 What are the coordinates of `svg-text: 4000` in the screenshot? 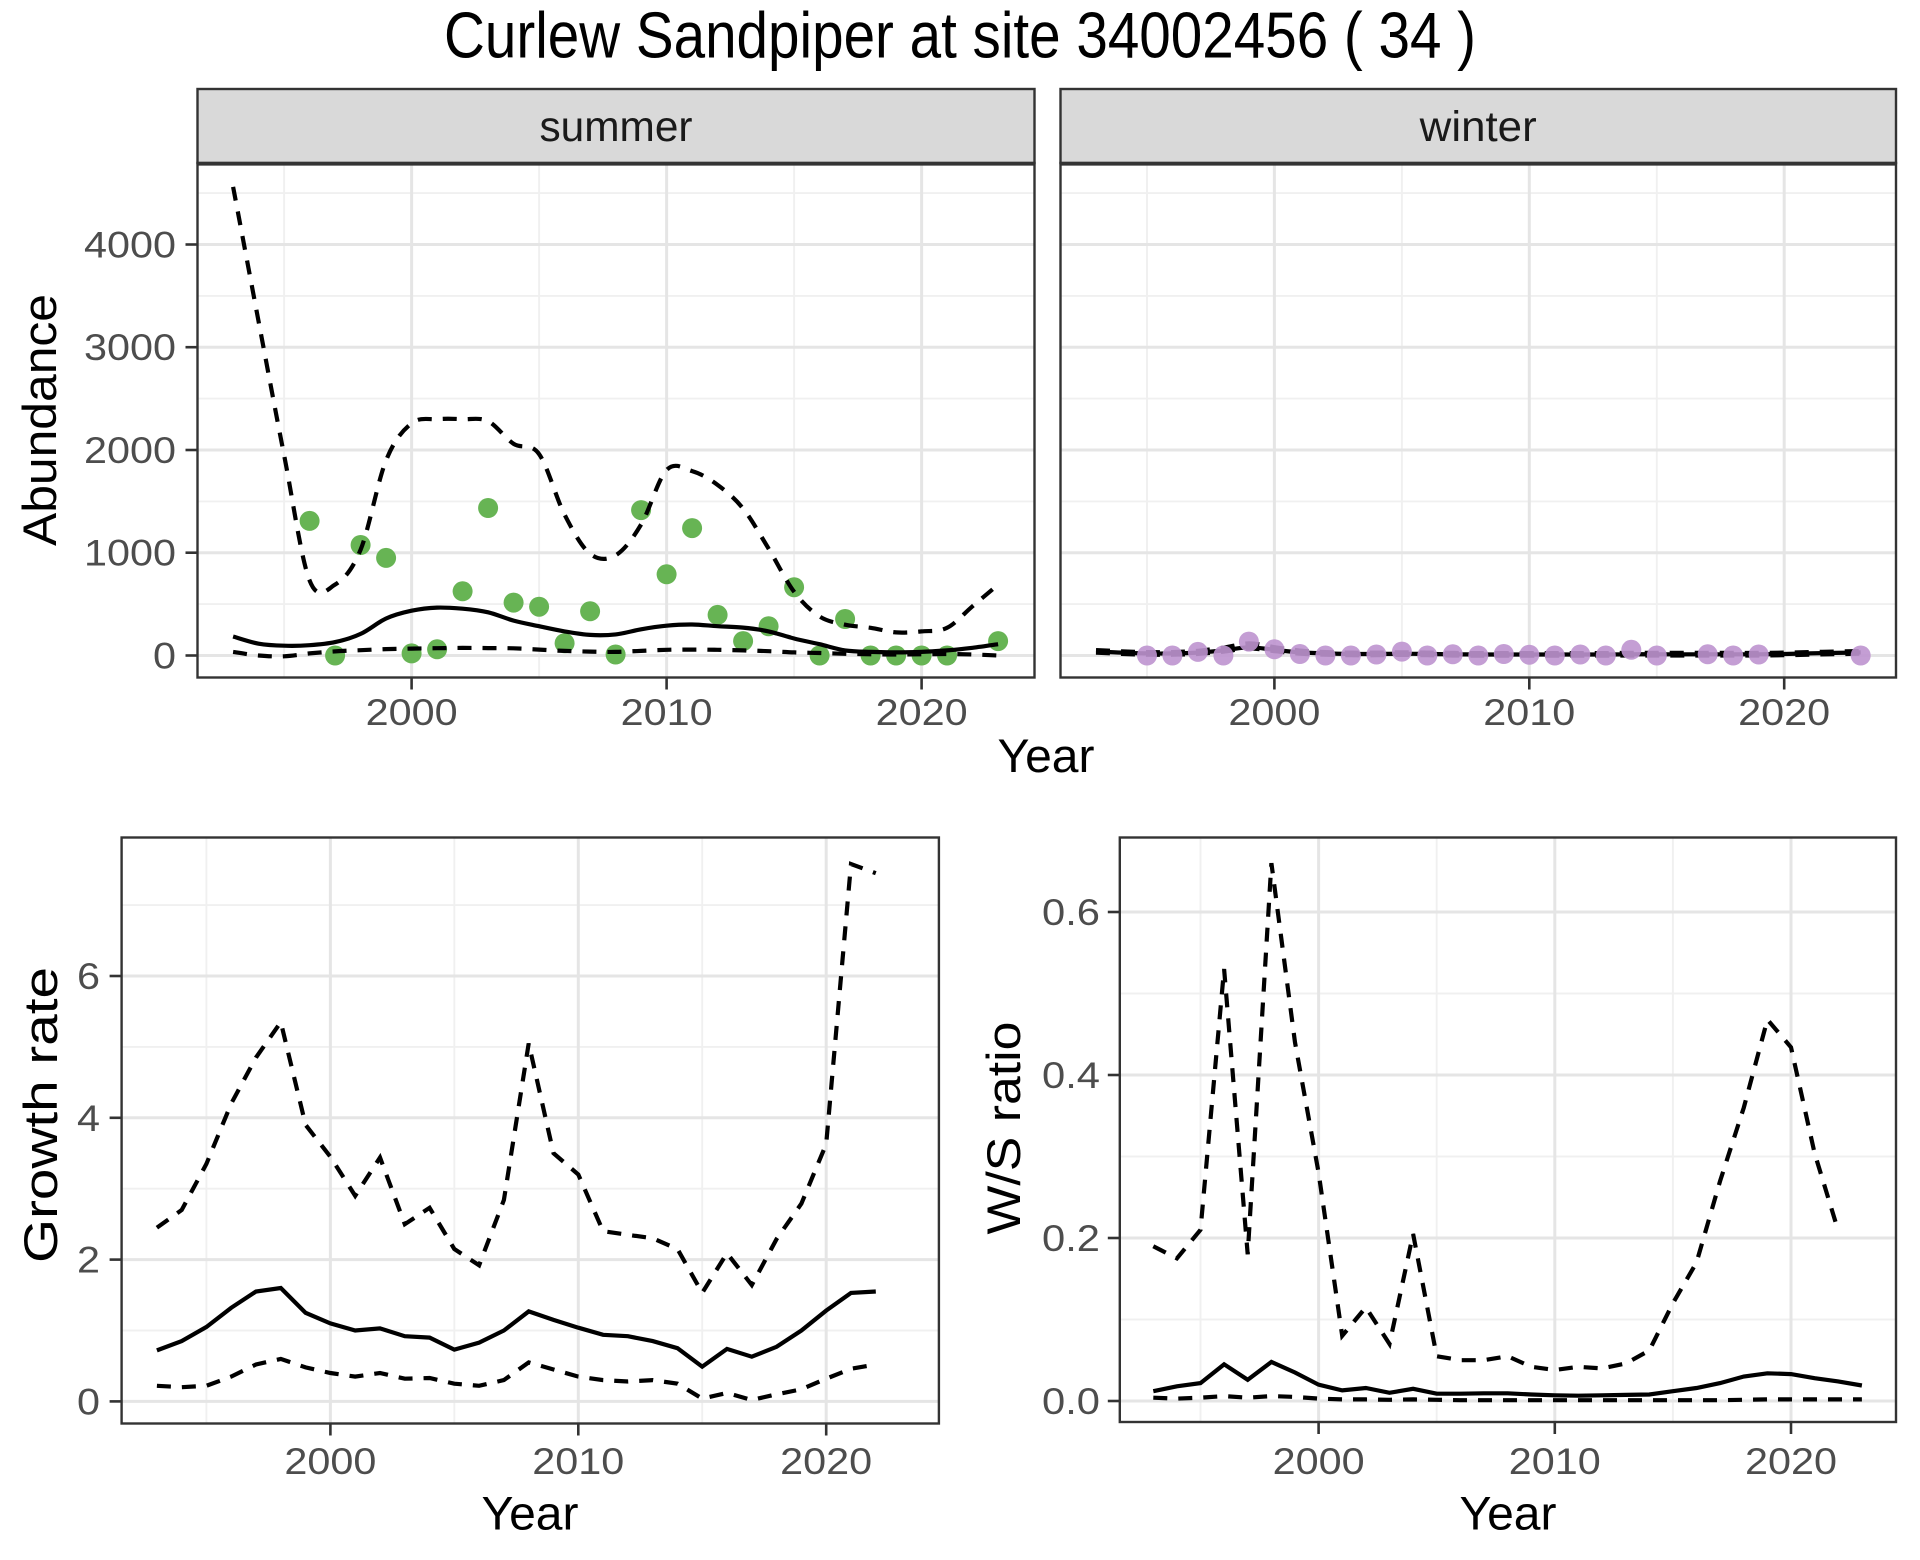 It's located at (130, 245).